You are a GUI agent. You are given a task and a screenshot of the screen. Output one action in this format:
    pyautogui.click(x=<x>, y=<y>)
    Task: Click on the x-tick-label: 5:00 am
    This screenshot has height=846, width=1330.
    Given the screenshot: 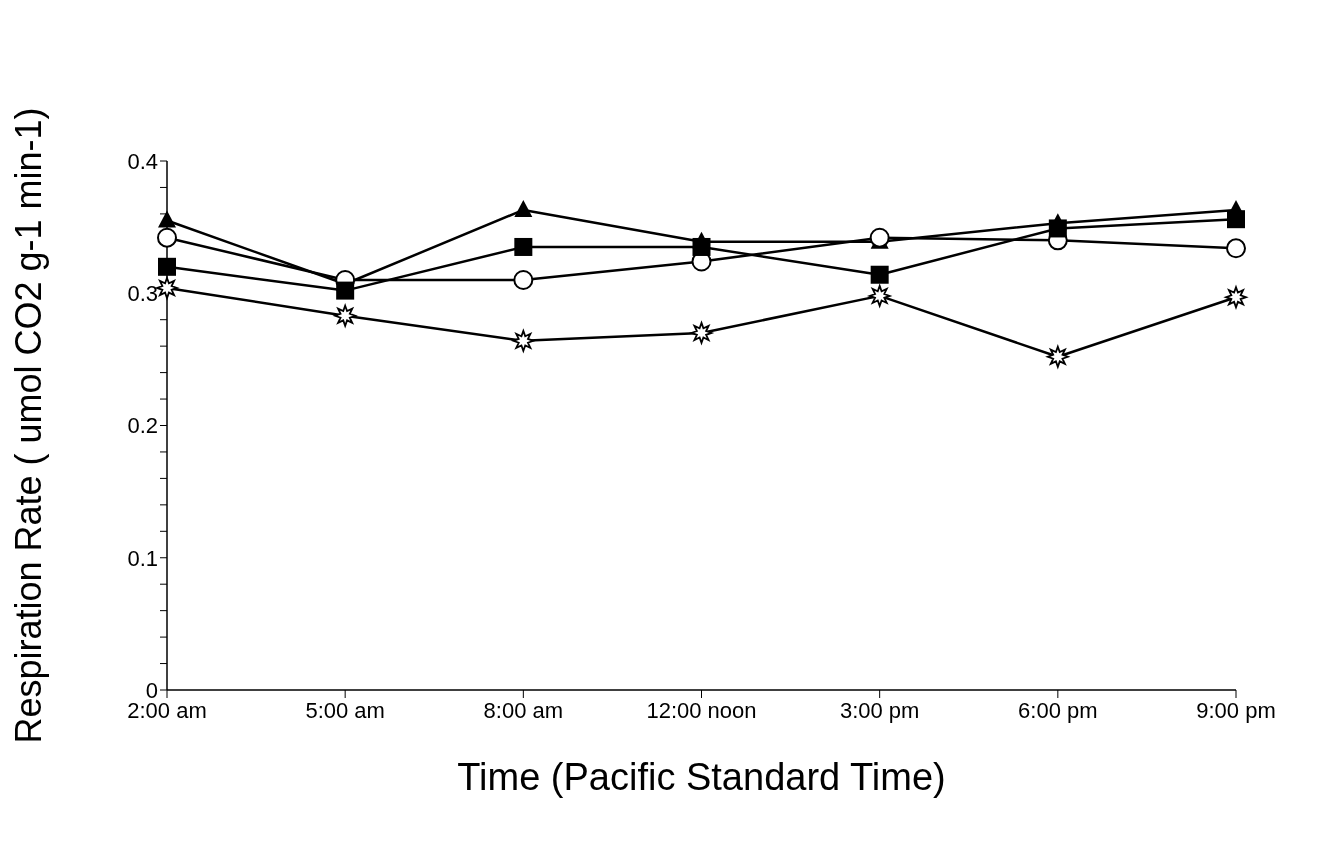 What is the action you would take?
    pyautogui.click(x=345, y=710)
    